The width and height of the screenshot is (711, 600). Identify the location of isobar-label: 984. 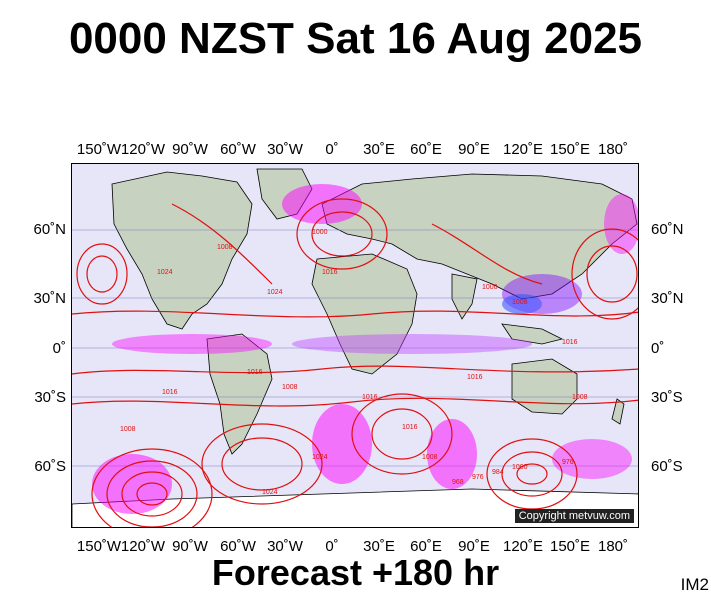
(498, 472).